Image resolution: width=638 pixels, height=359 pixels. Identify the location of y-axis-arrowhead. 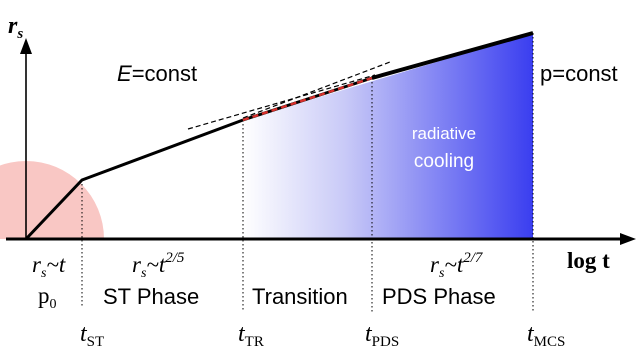
(26, 46).